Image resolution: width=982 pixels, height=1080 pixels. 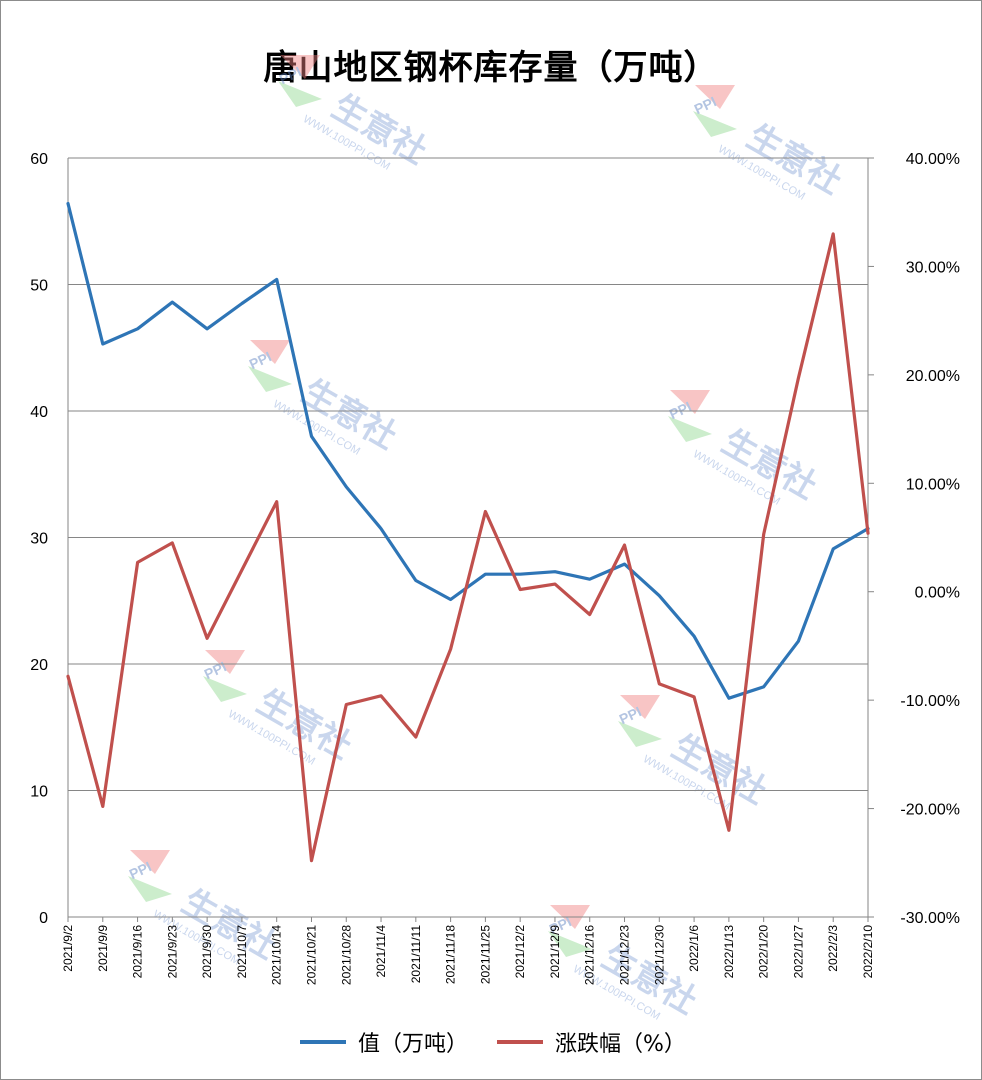 I want to click on legend-item-change: 涨跌幅（%）, so click(x=591, y=1042).